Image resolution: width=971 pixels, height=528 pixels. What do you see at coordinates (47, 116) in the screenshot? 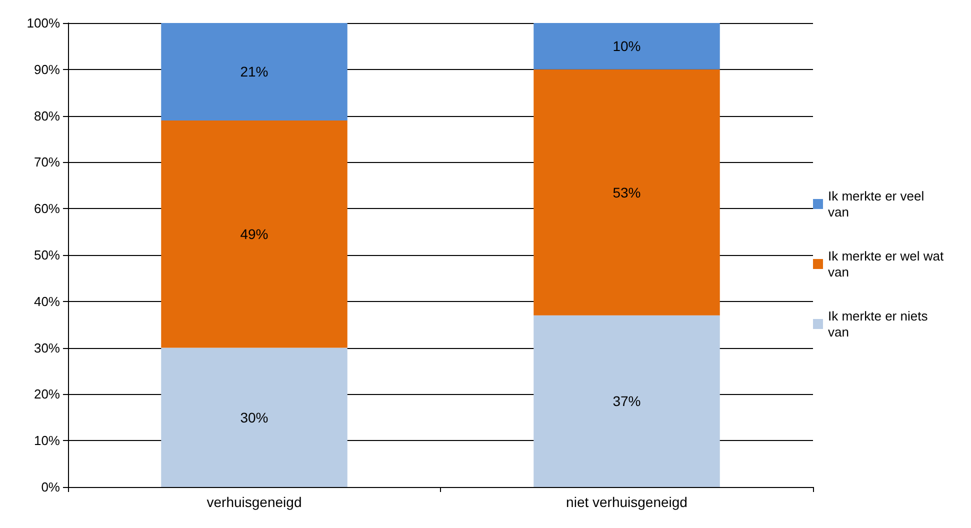
I see `y-tick-label: 80%` at bounding box center [47, 116].